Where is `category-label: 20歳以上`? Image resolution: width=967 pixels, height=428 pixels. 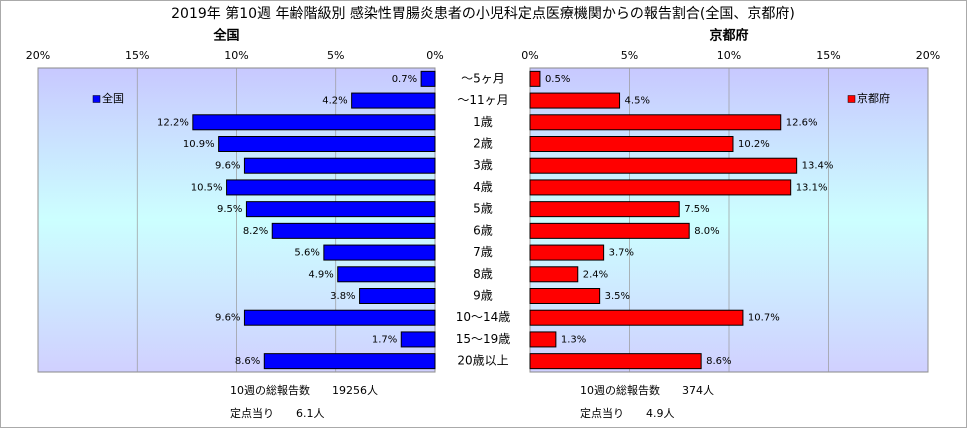
category-label: 20歳以上 is located at coordinates (482, 361).